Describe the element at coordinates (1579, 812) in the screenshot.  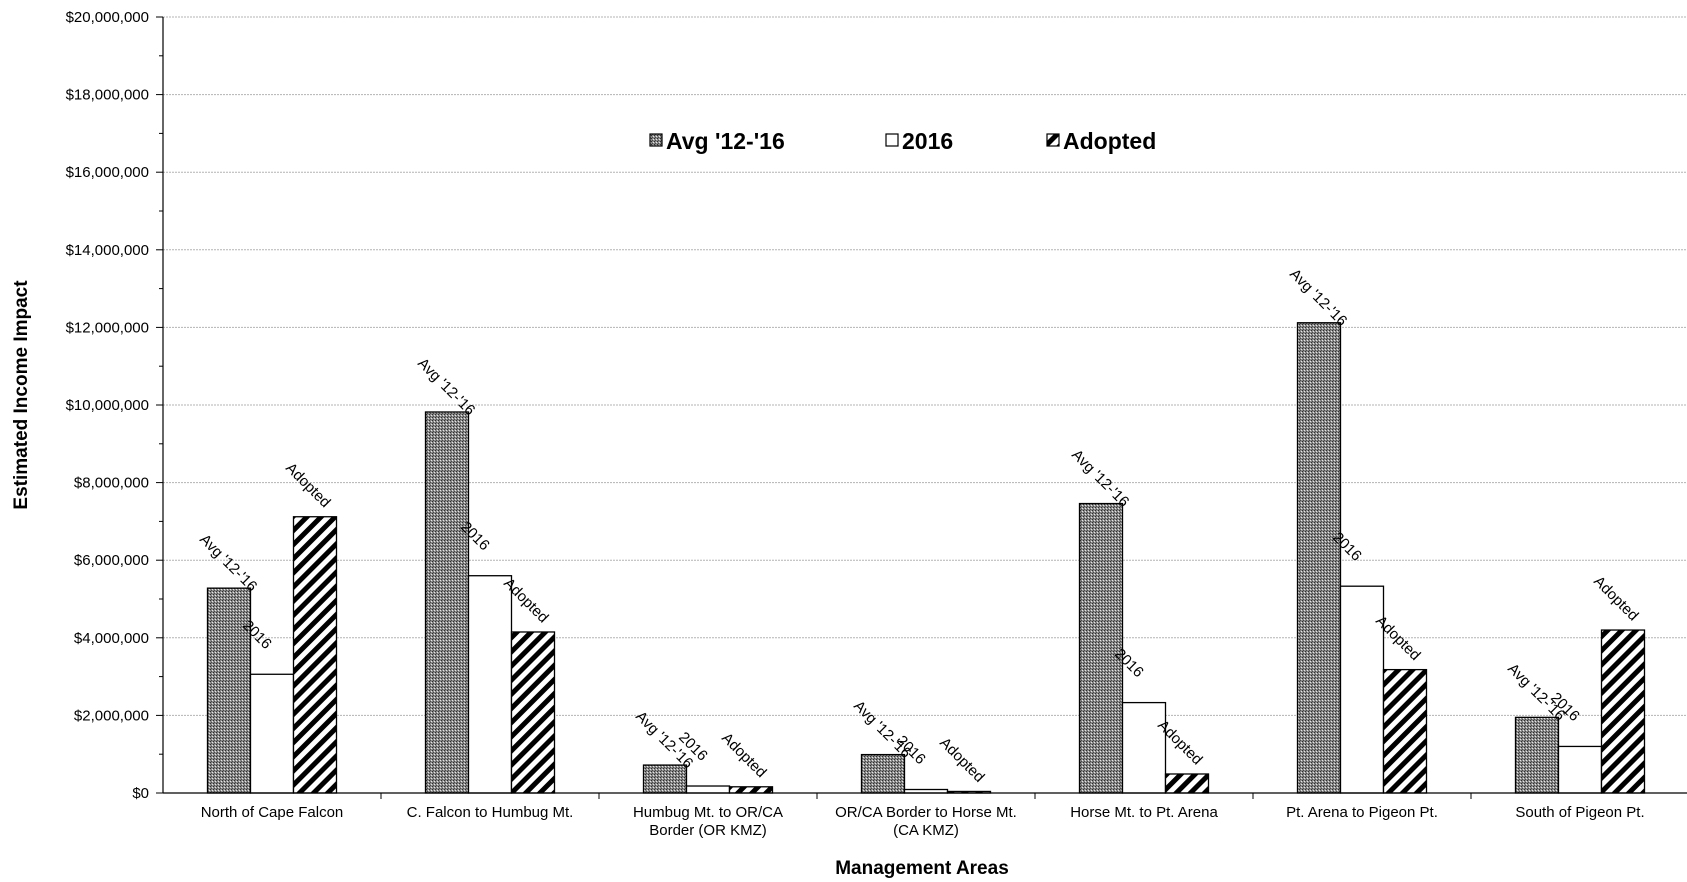
I see `category-label: South of Pigeon Pt.` at that location.